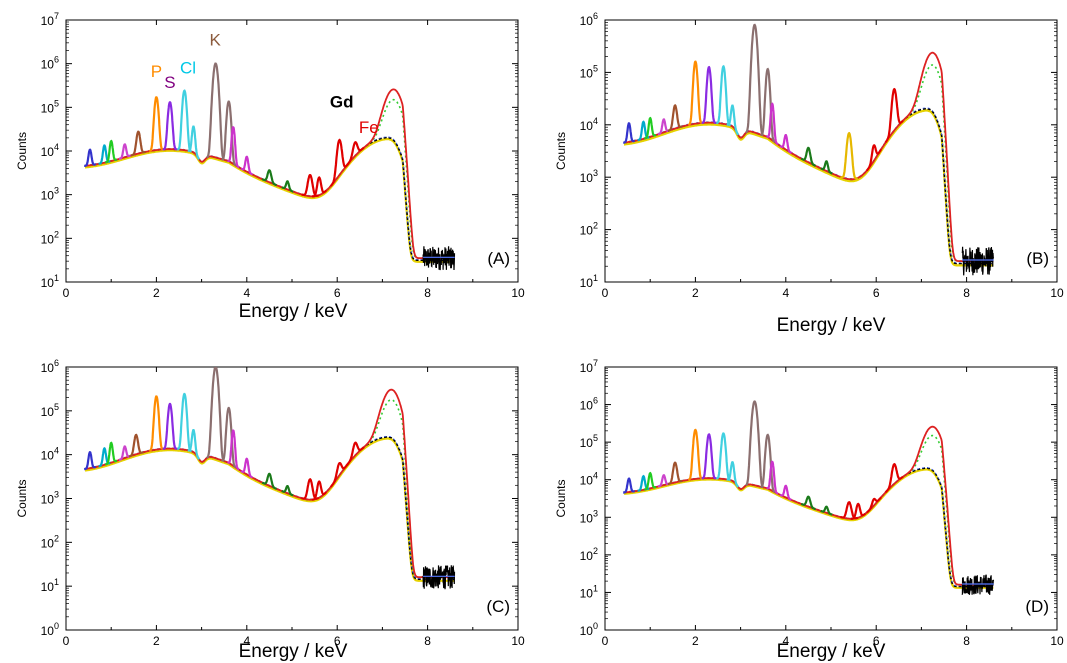  Describe the element at coordinates (50, 281) in the screenshot. I see `y-tick-label: 10¹` at that location.